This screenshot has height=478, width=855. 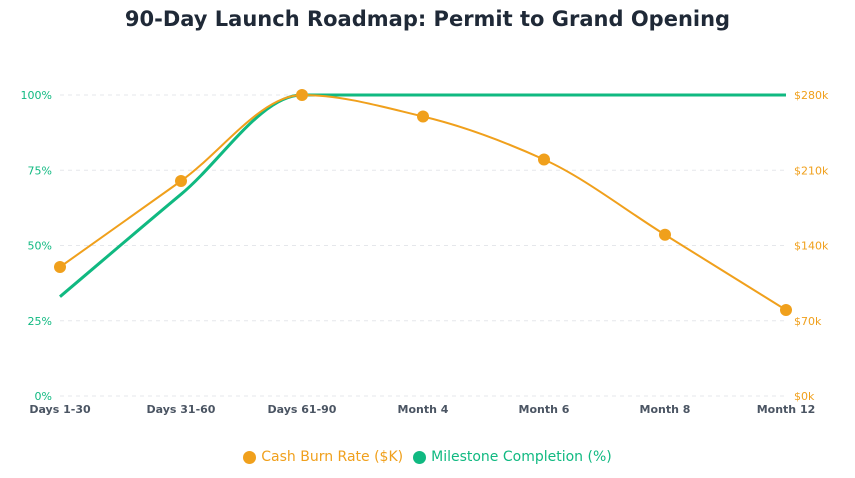 What do you see at coordinates (808, 321) in the screenshot?
I see `y-right-tick-label: $70k` at bounding box center [808, 321].